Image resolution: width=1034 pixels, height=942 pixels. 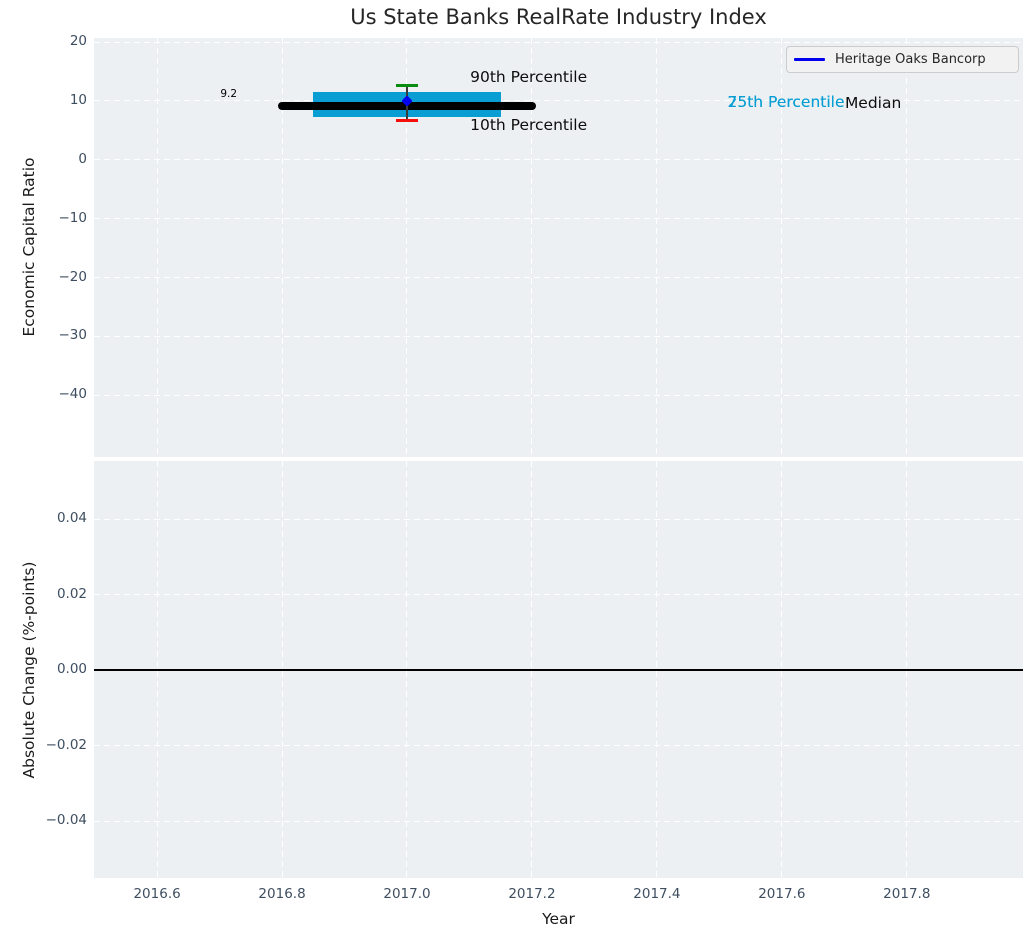 What do you see at coordinates (29, 247) in the screenshot?
I see `top-y-axis-label: Economic Capital Ratio` at bounding box center [29, 247].